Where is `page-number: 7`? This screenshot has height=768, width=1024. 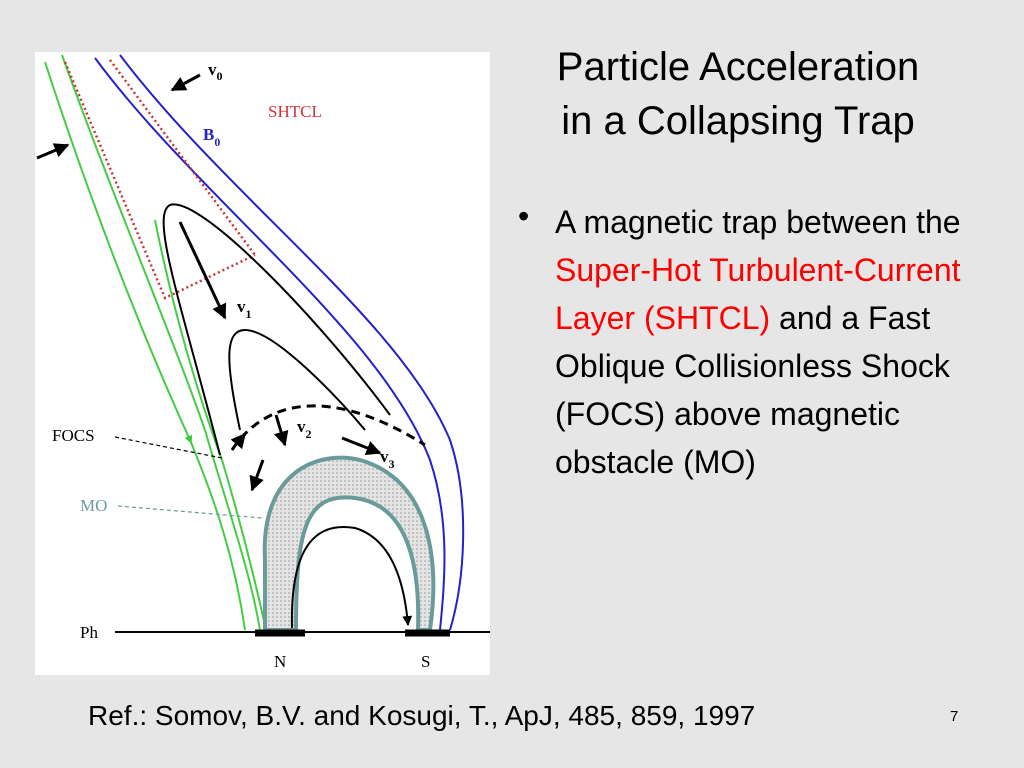 page-number: 7 is located at coordinates (954, 716).